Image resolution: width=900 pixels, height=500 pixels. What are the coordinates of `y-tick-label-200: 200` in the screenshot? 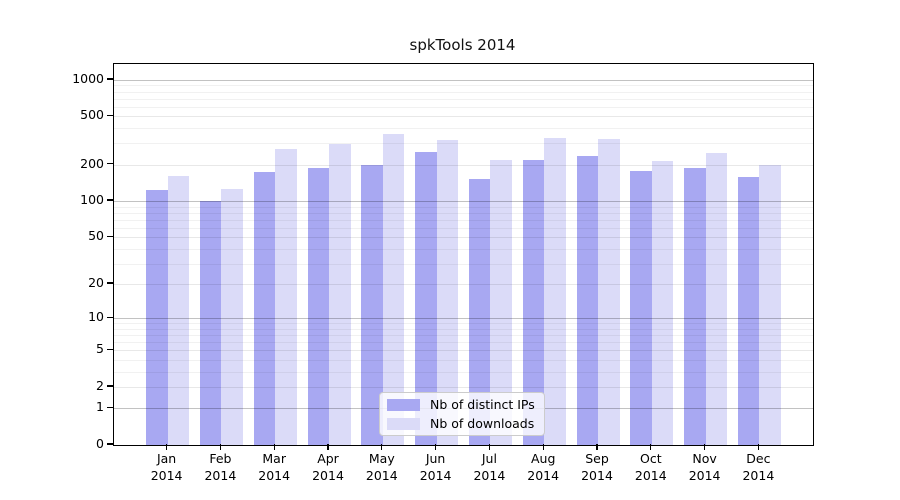 It's located at (92, 163).